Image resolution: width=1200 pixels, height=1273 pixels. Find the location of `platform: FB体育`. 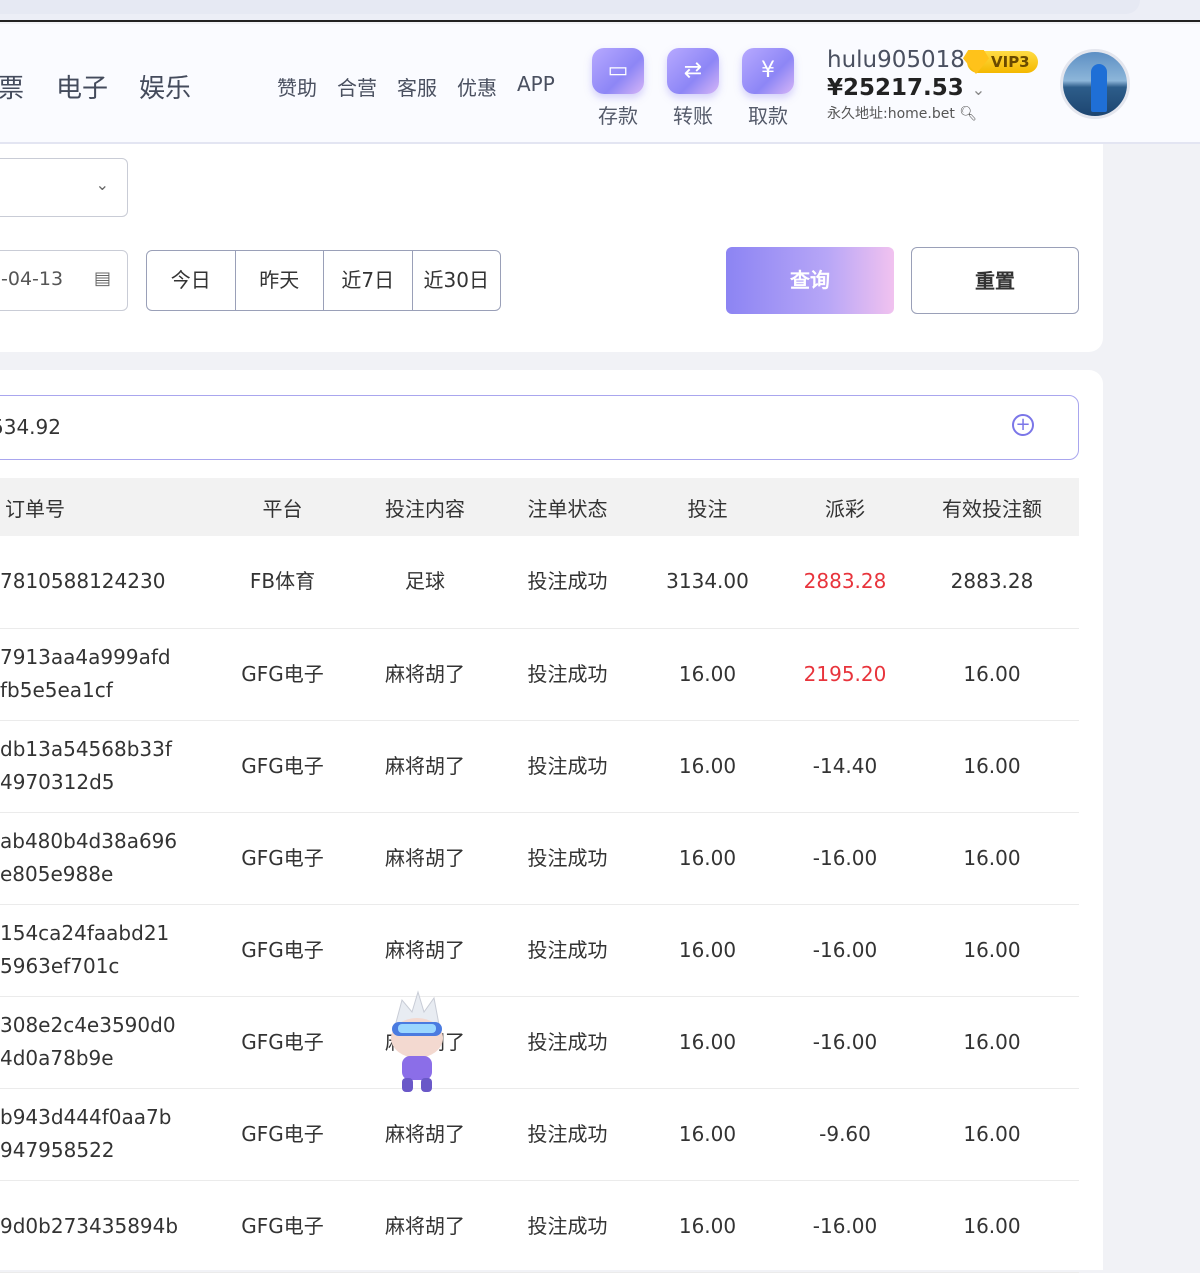

platform: FB体育 is located at coordinates (282, 582).